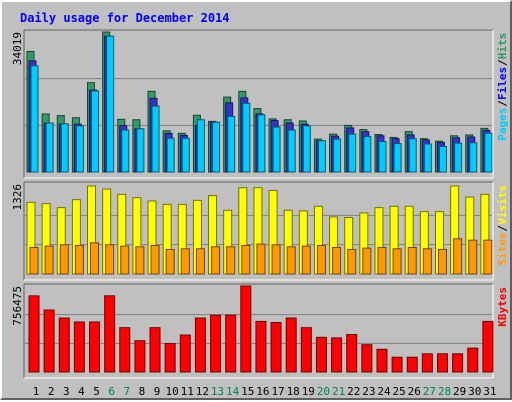 Image resolution: width=512 pixels, height=402 pixels. I want to click on x-tick-label-day-9: 9, so click(157, 391).